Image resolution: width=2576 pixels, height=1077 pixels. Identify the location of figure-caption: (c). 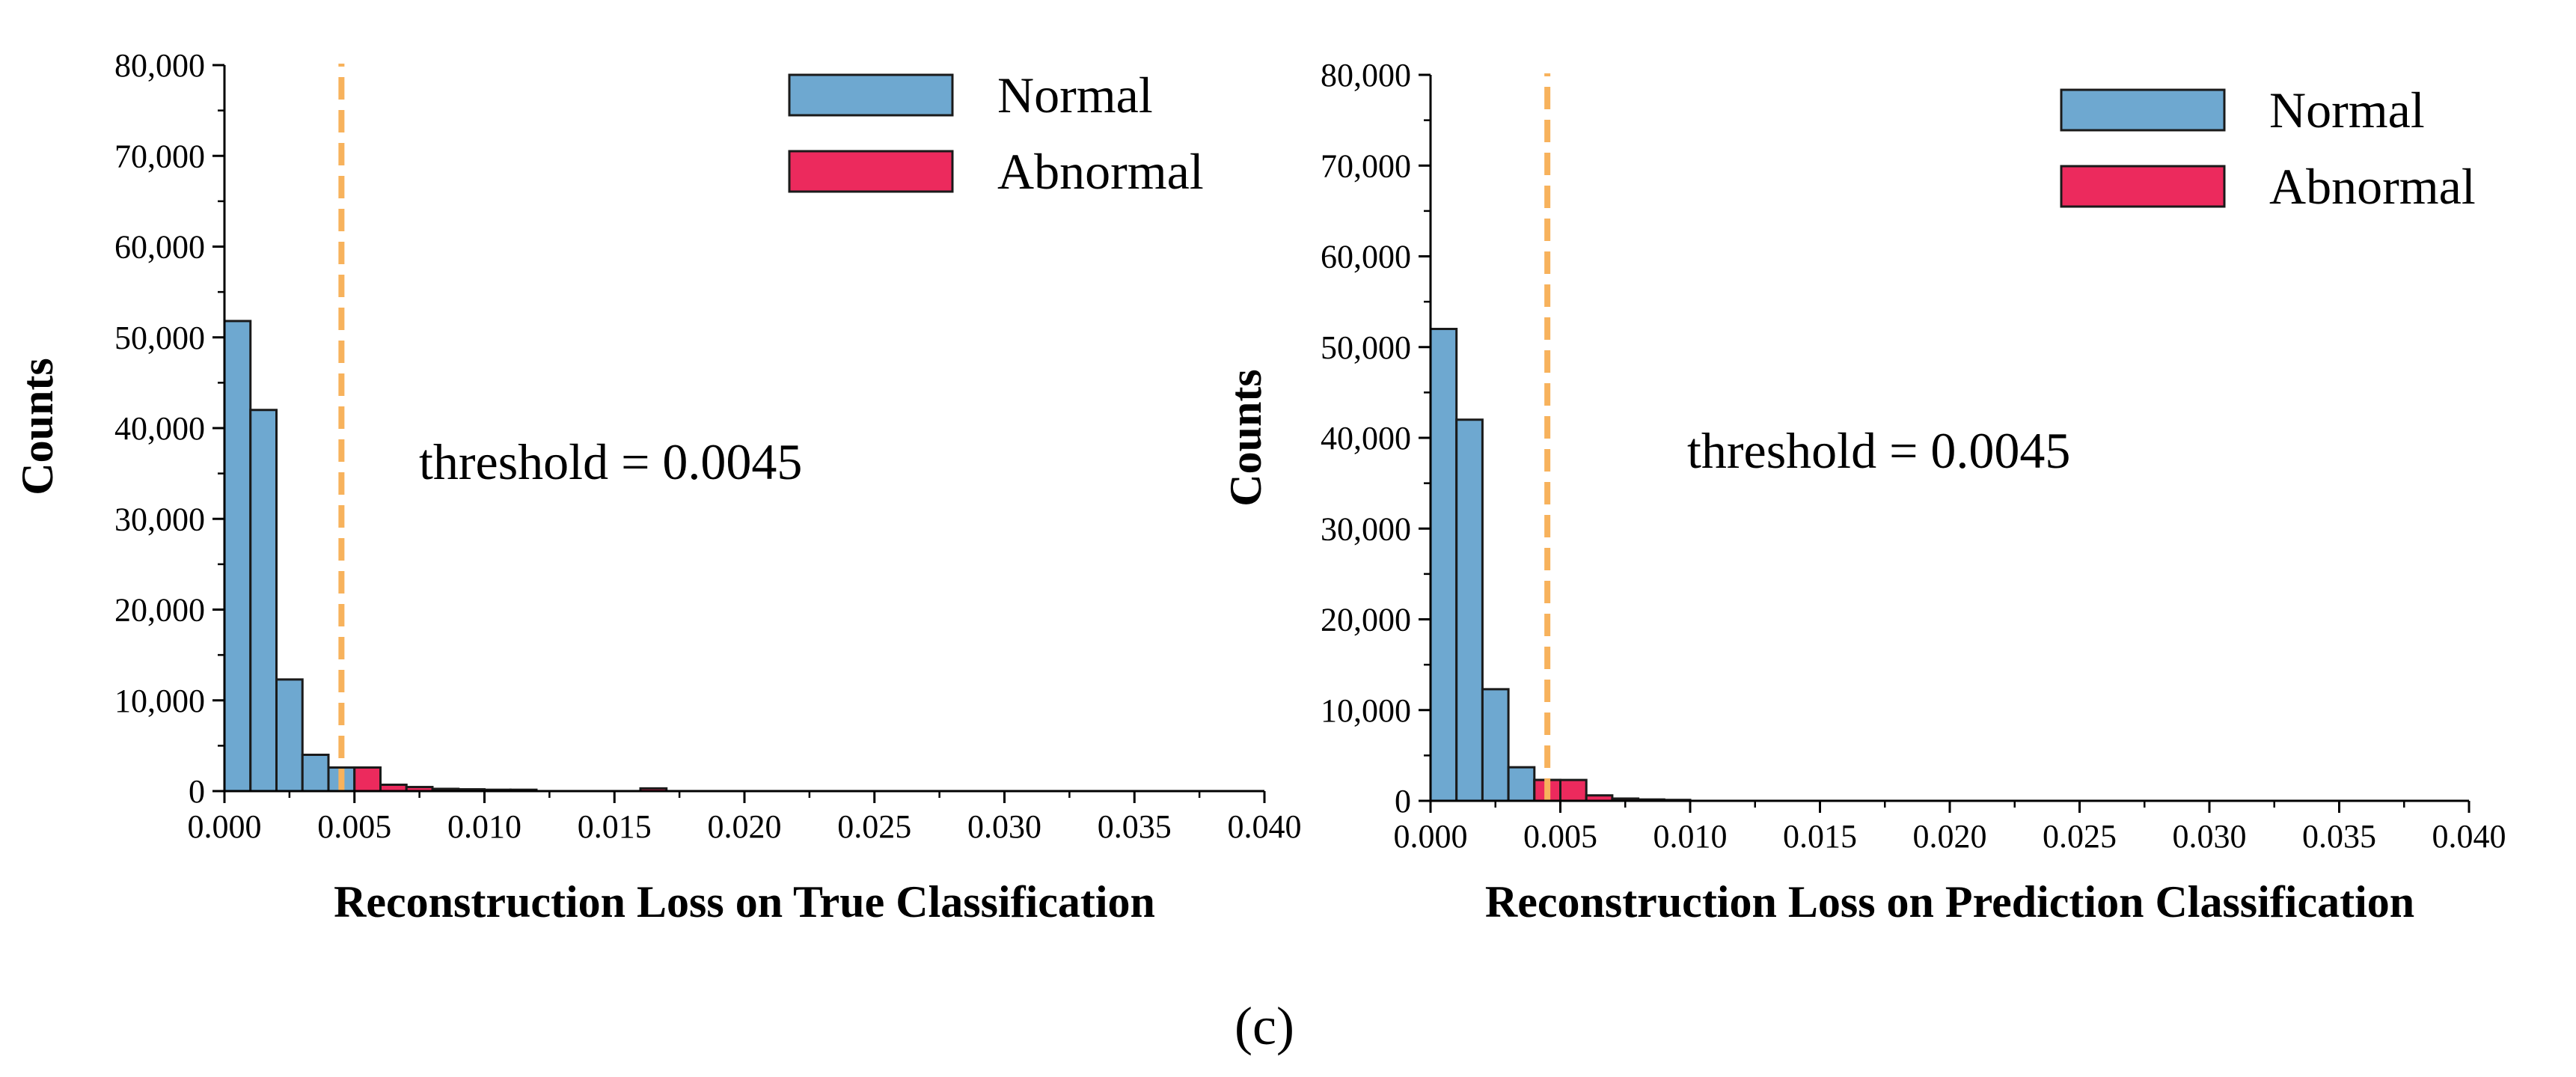
(1264, 1026).